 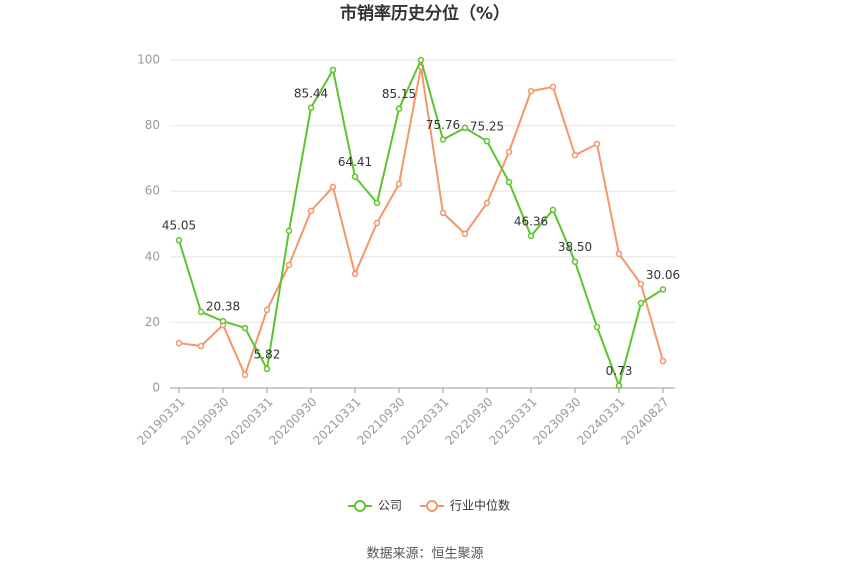 What do you see at coordinates (425, 13) in the screenshot?
I see `chart-title: 市销率历史分位（%）` at bounding box center [425, 13].